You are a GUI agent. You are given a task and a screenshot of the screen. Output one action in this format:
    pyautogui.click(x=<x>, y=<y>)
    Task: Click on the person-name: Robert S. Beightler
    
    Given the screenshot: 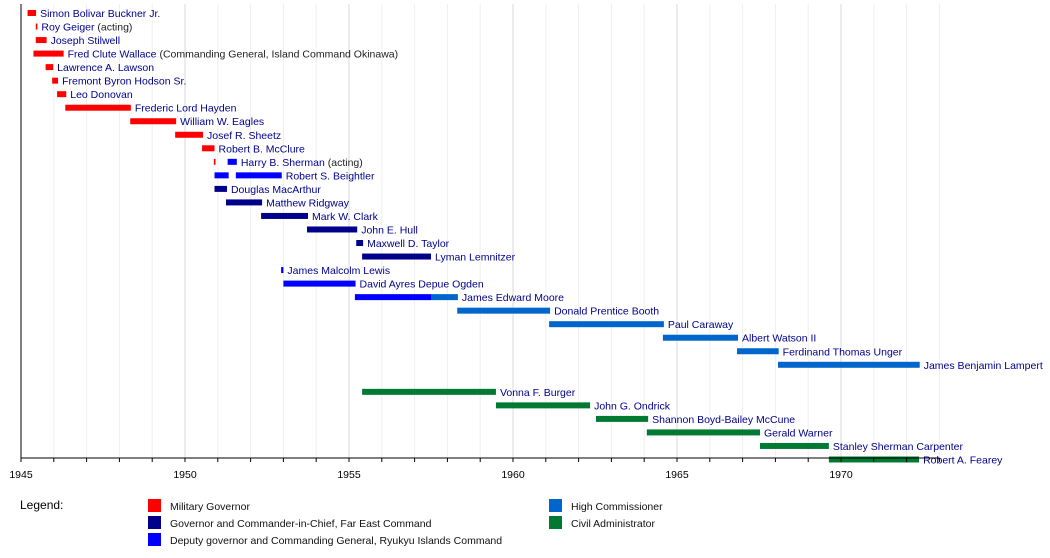 What is the action you would take?
    pyautogui.click(x=330, y=176)
    